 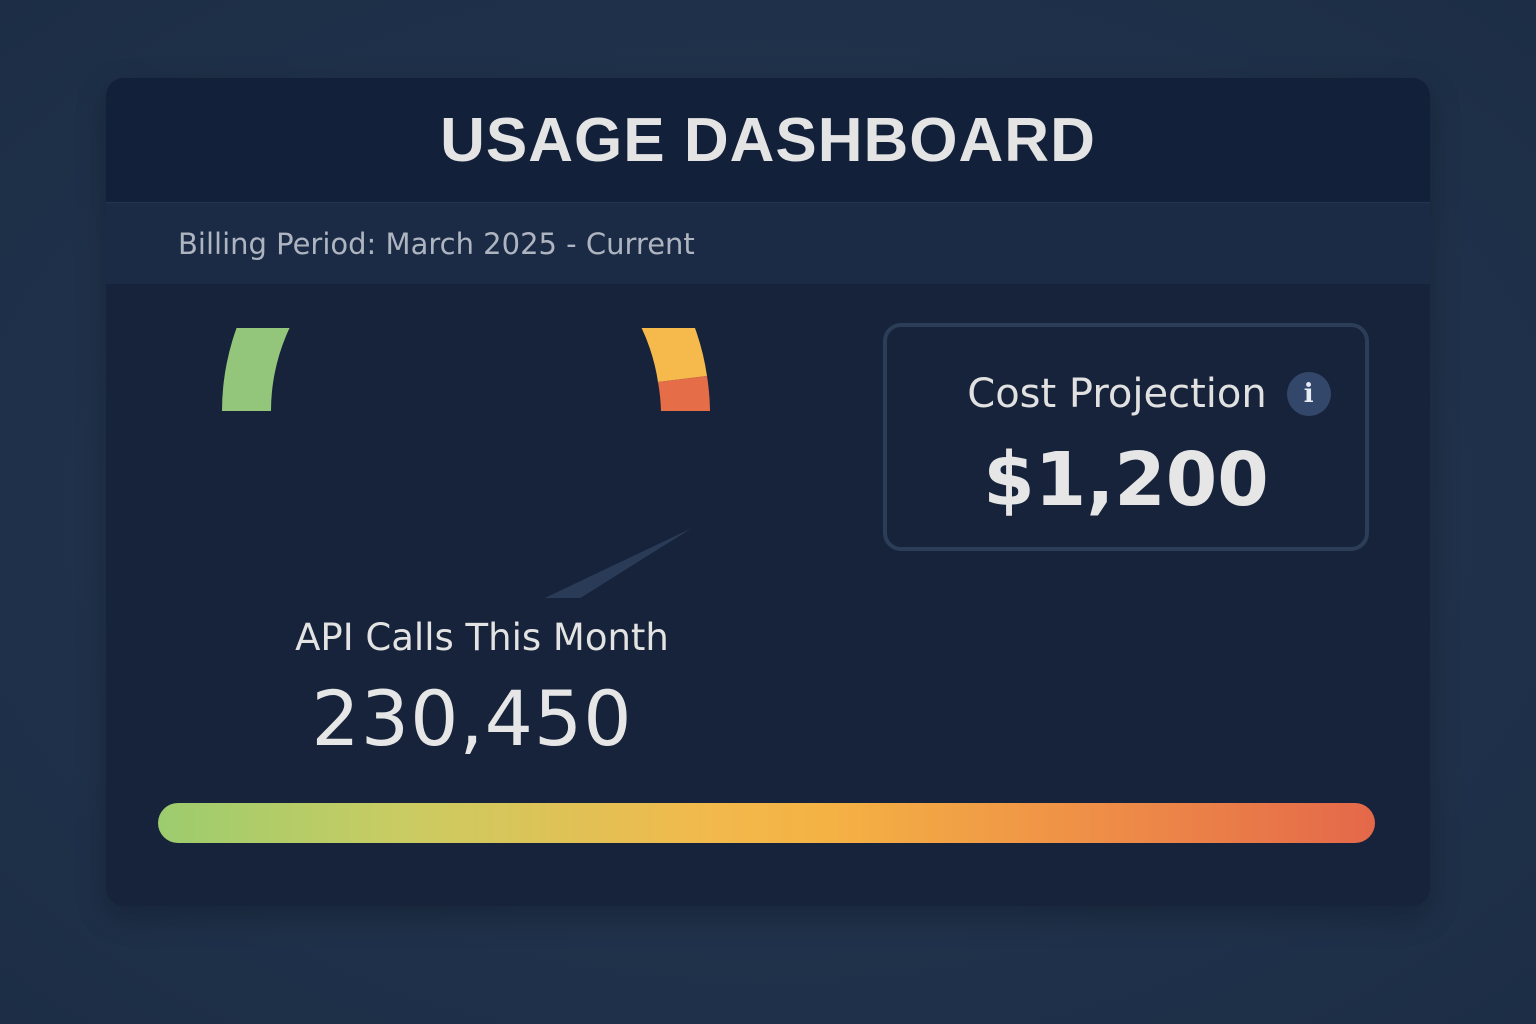 I want to click on page-title: USAGE DASHBOARD, so click(x=768, y=140).